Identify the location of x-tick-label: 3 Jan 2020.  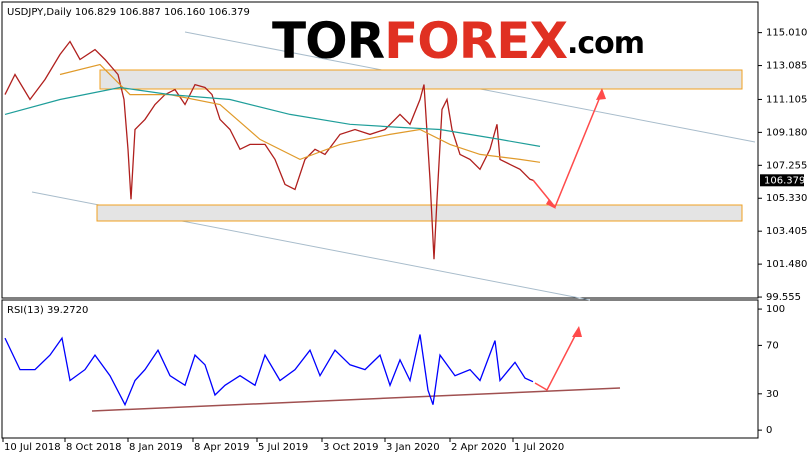
(413, 447).